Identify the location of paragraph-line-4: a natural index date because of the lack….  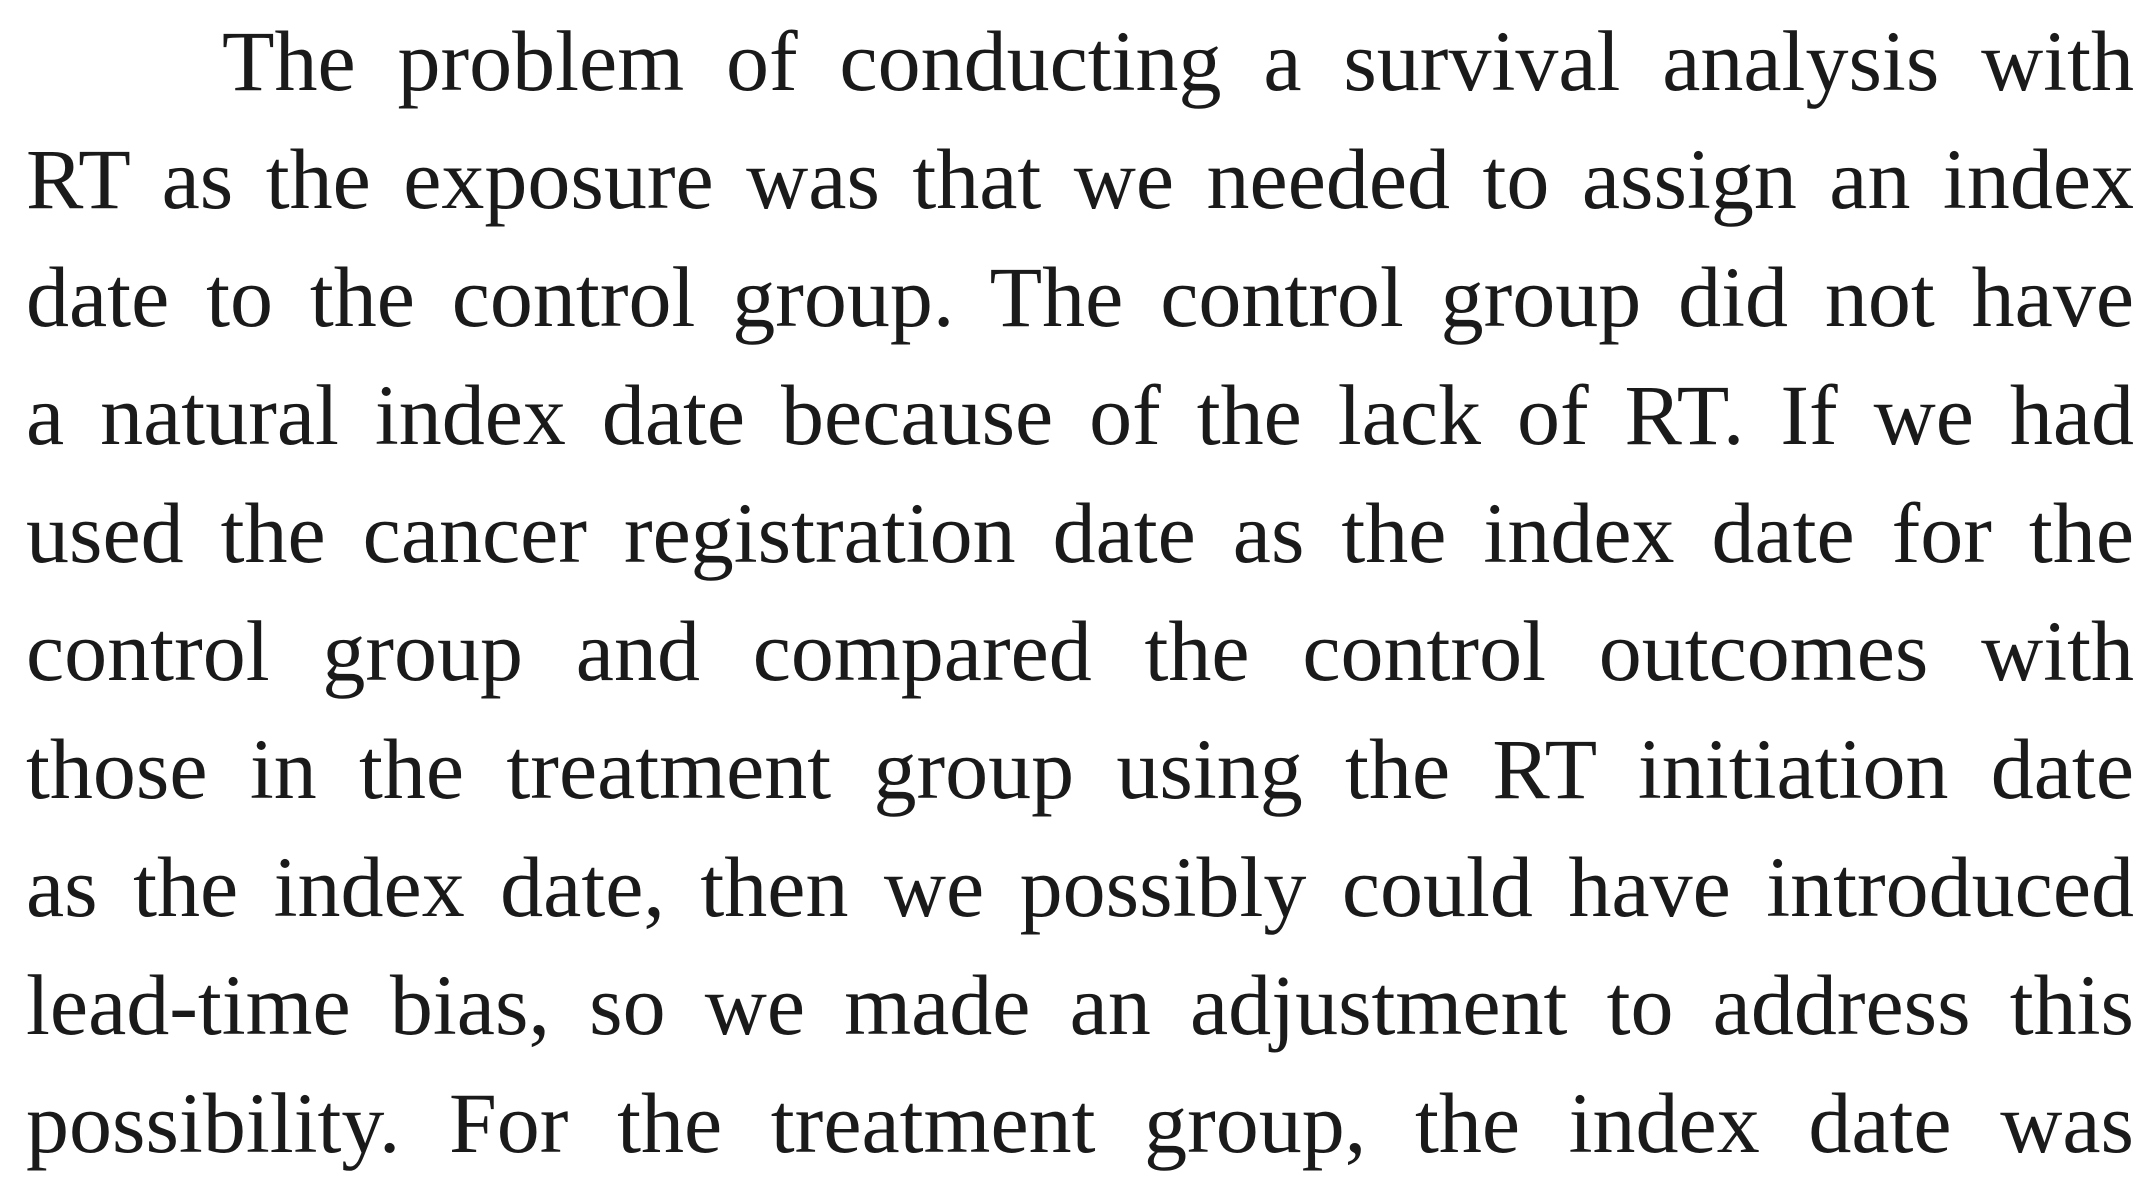
(1080, 415).